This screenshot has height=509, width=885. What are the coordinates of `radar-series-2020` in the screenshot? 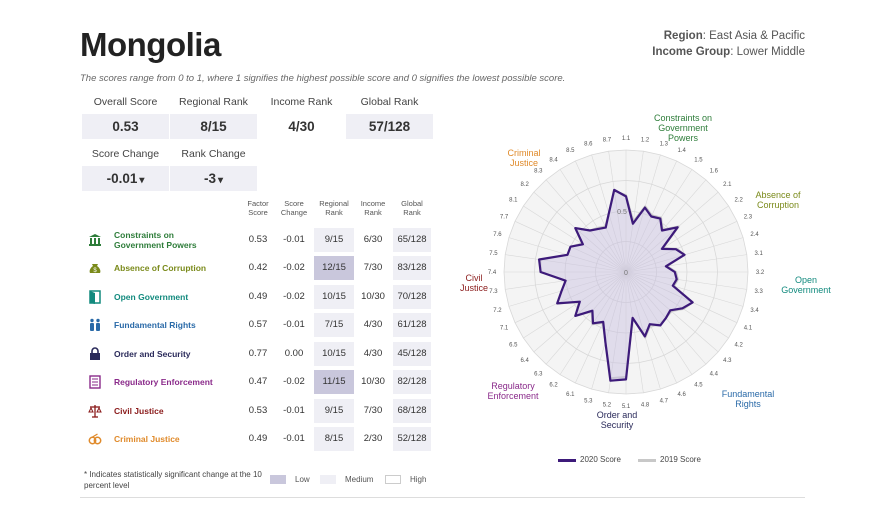 It's located at (615, 285).